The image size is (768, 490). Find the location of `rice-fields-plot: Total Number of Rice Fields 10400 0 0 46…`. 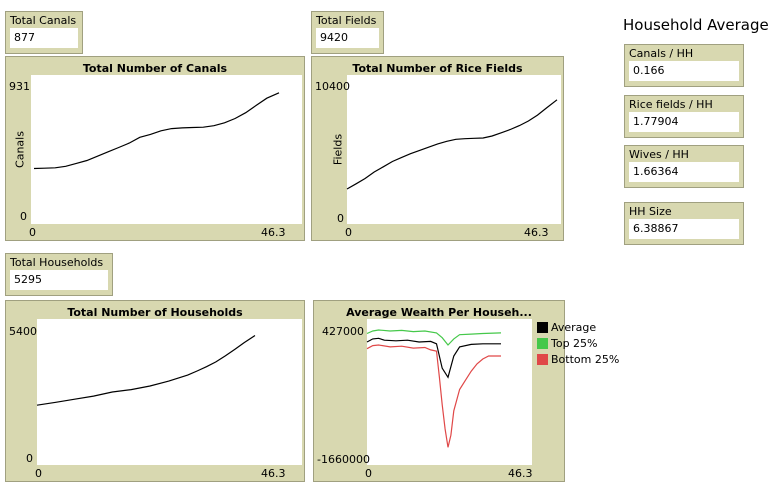

rice-fields-plot: Total Number of Rice Fields 10400 0 0 46… is located at coordinates (437, 148).